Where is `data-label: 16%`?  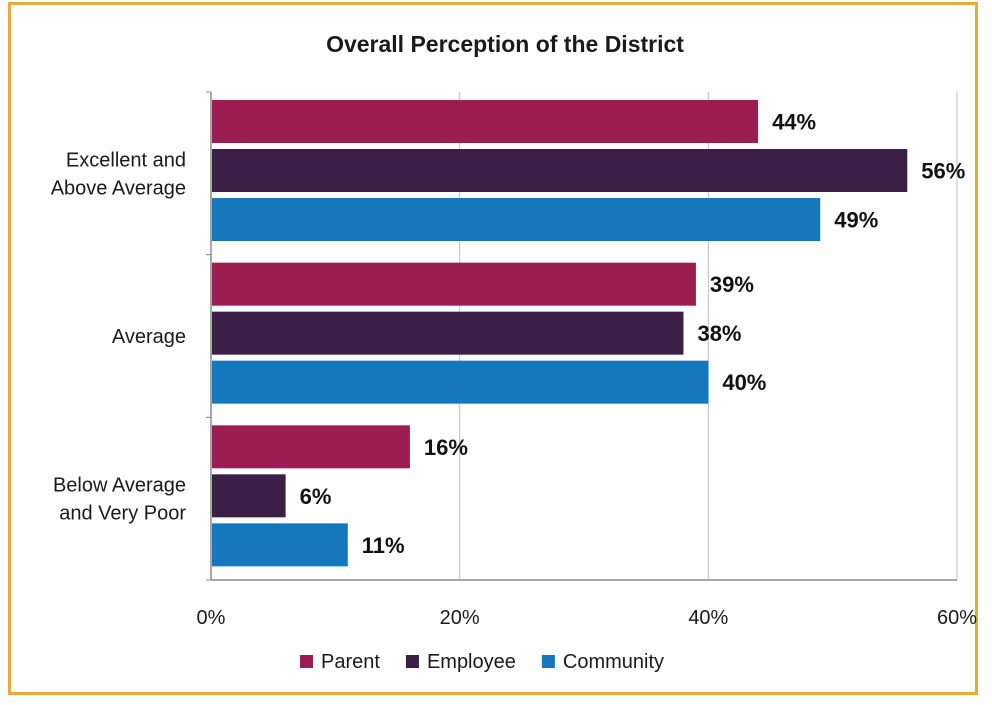 data-label: 16% is located at coordinates (446, 447).